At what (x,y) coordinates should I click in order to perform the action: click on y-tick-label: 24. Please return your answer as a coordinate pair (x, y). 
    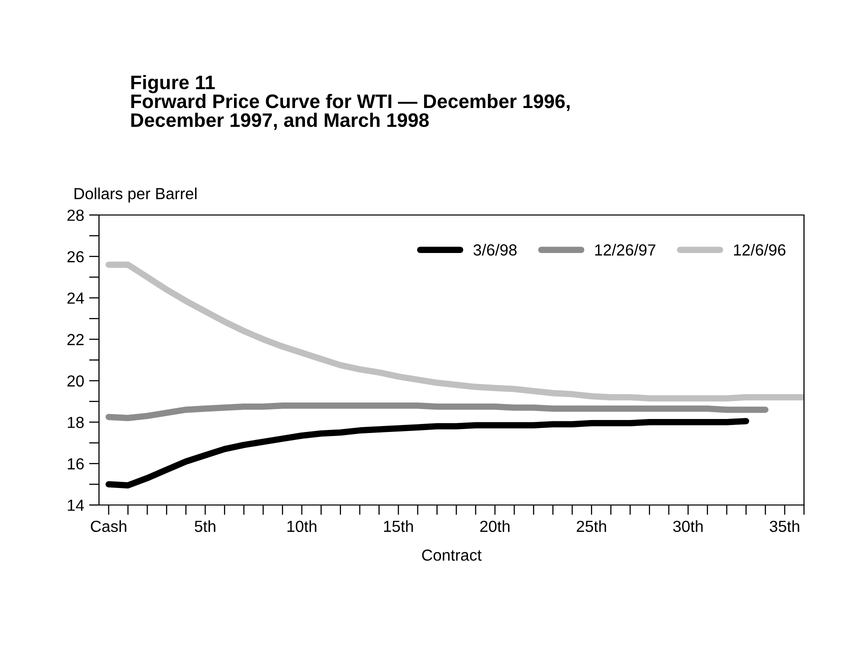
    Looking at the image, I should click on (75, 298).